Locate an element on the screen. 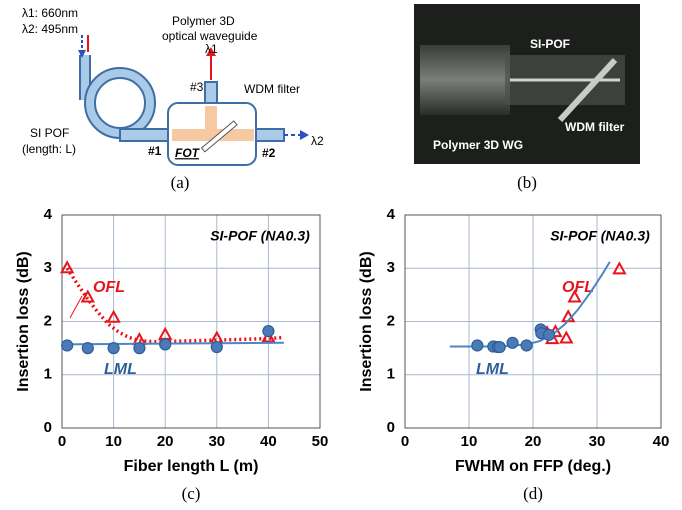  wdm-filter is located at coordinates (219, 136).